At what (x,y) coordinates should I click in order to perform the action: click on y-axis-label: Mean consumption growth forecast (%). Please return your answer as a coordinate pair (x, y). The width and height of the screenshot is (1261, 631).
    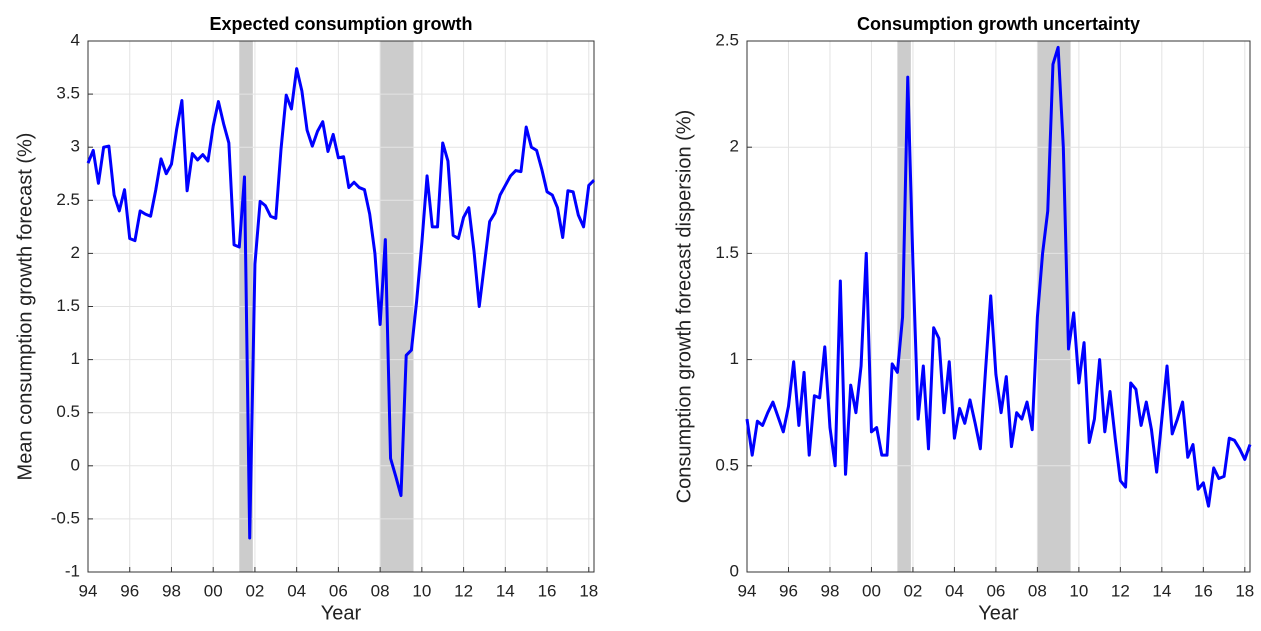
    Looking at the image, I should click on (25, 307).